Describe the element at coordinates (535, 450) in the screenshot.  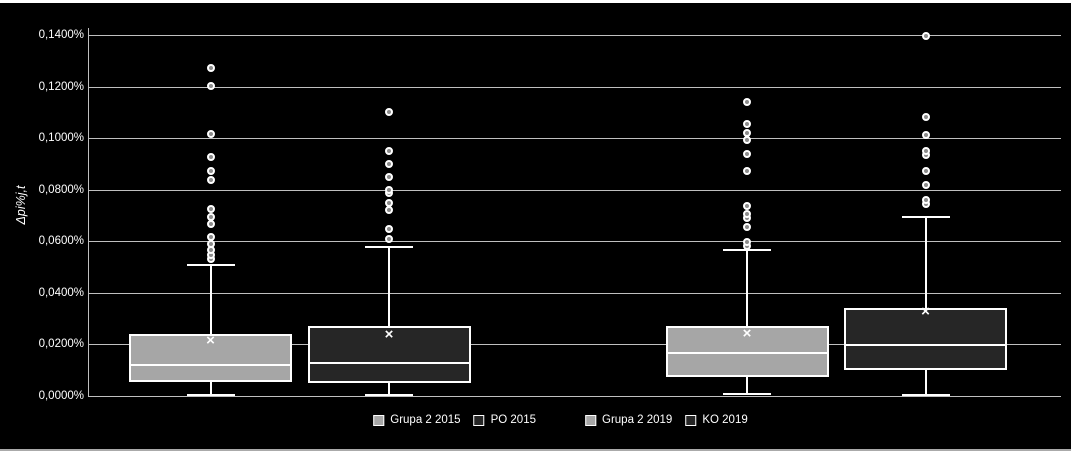
I see `bottom-border-line` at that location.